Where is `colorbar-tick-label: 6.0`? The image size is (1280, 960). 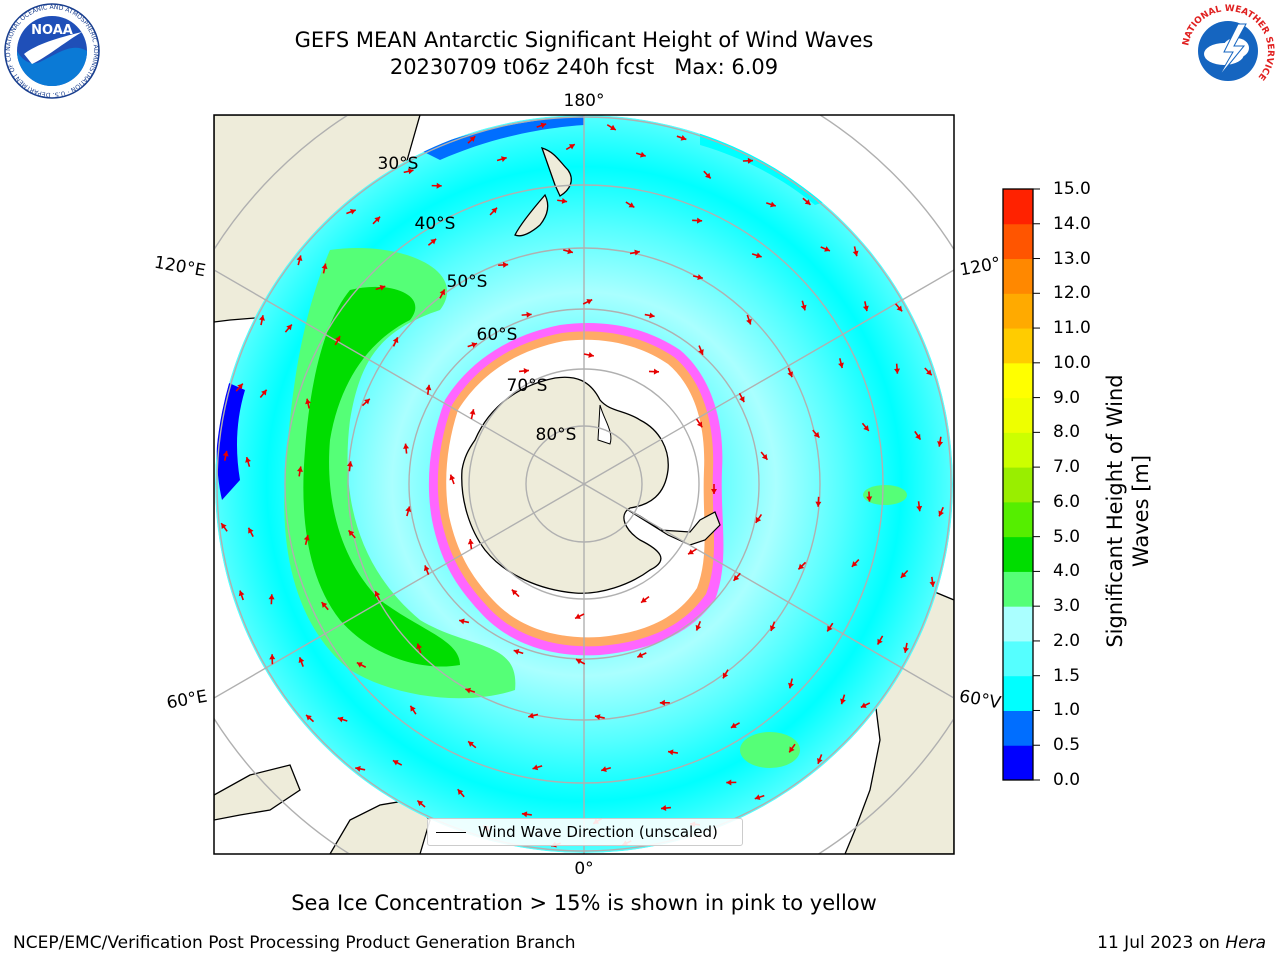 colorbar-tick-label: 6.0 is located at coordinates (1067, 501).